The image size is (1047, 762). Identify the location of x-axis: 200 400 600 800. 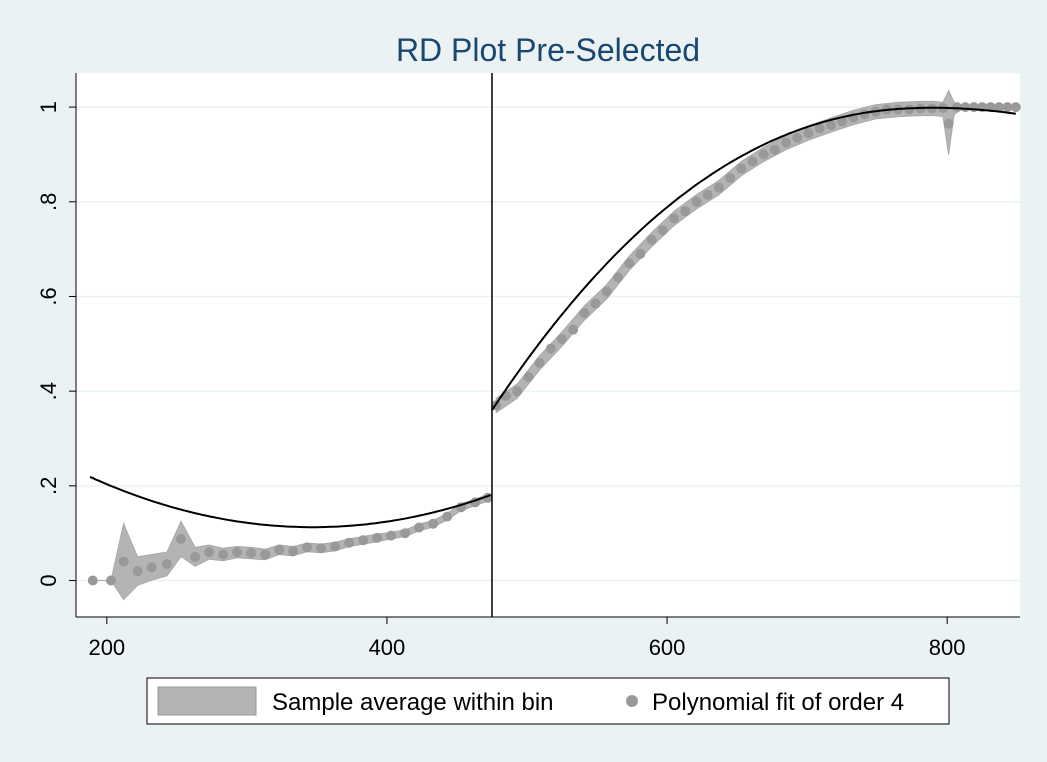
(548, 638).